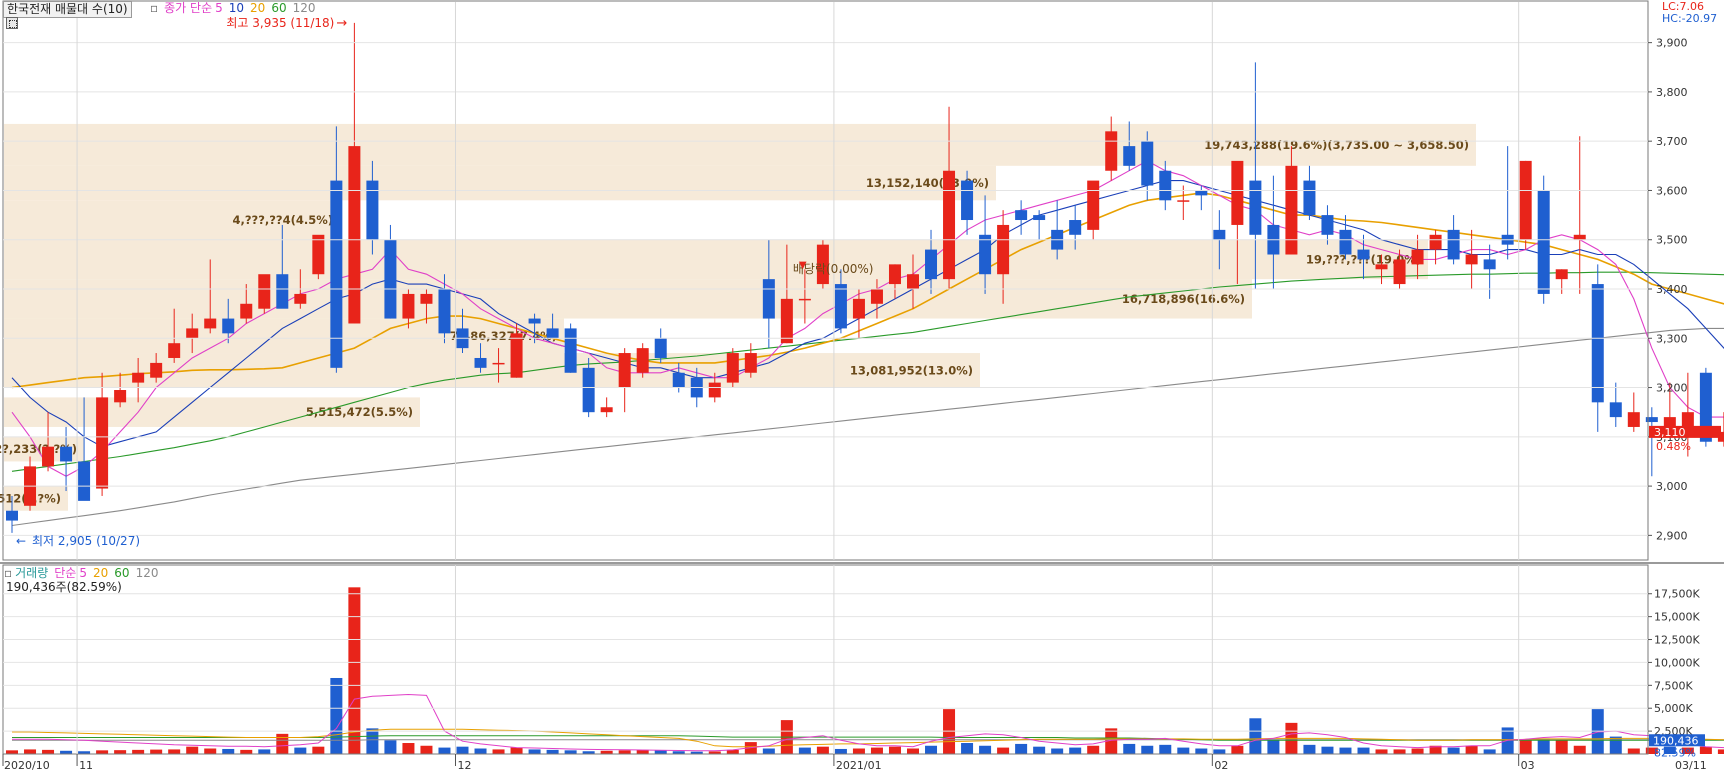 The image size is (1724, 773). Describe the element at coordinates (341, 23) in the screenshot. I see `high-arrow: →` at that location.